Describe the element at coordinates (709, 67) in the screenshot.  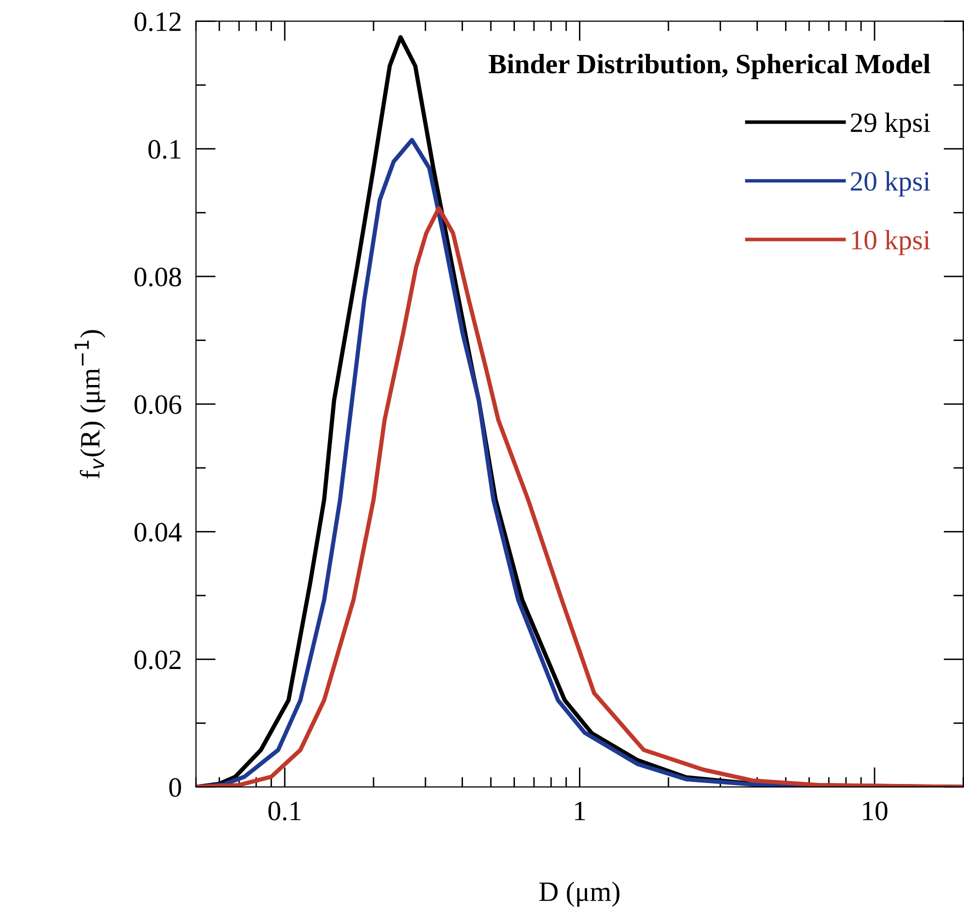
I see `legend-title: Binder Distribution, Spherical Model` at that location.